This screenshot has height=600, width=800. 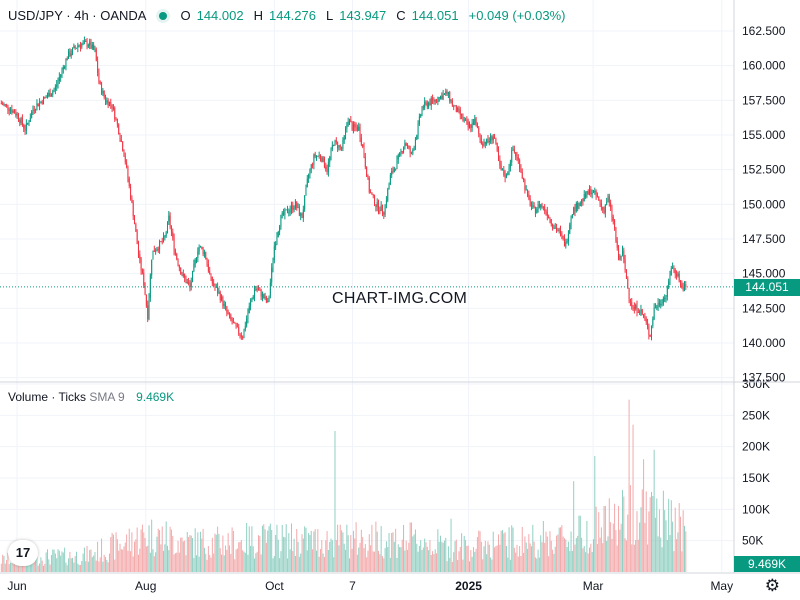 What do you see at coordinates (77, 15) in the screenshot?
I see `symbol-title: USD/JPY · 4h · OANDA` at bounding box center [77, 15].